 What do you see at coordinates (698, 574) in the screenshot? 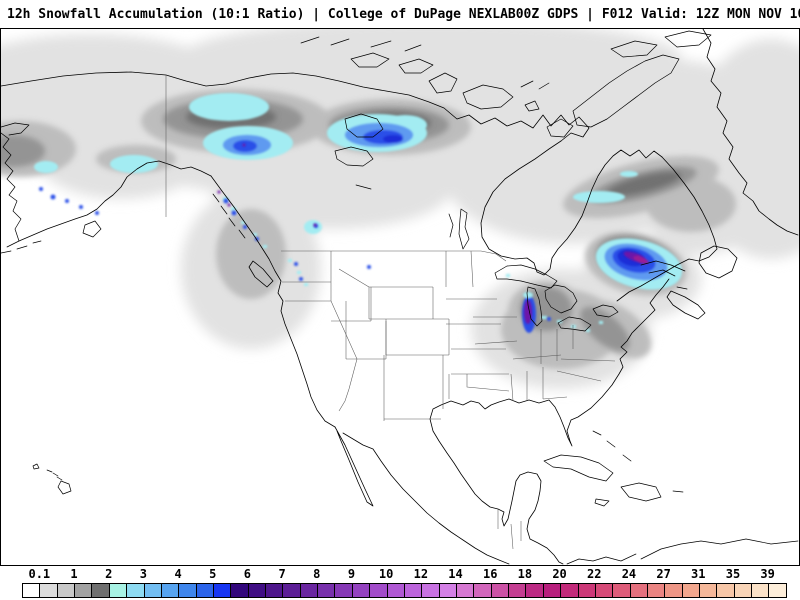
I see `legend-tick-label: 31` at bounding box center [698, 574].